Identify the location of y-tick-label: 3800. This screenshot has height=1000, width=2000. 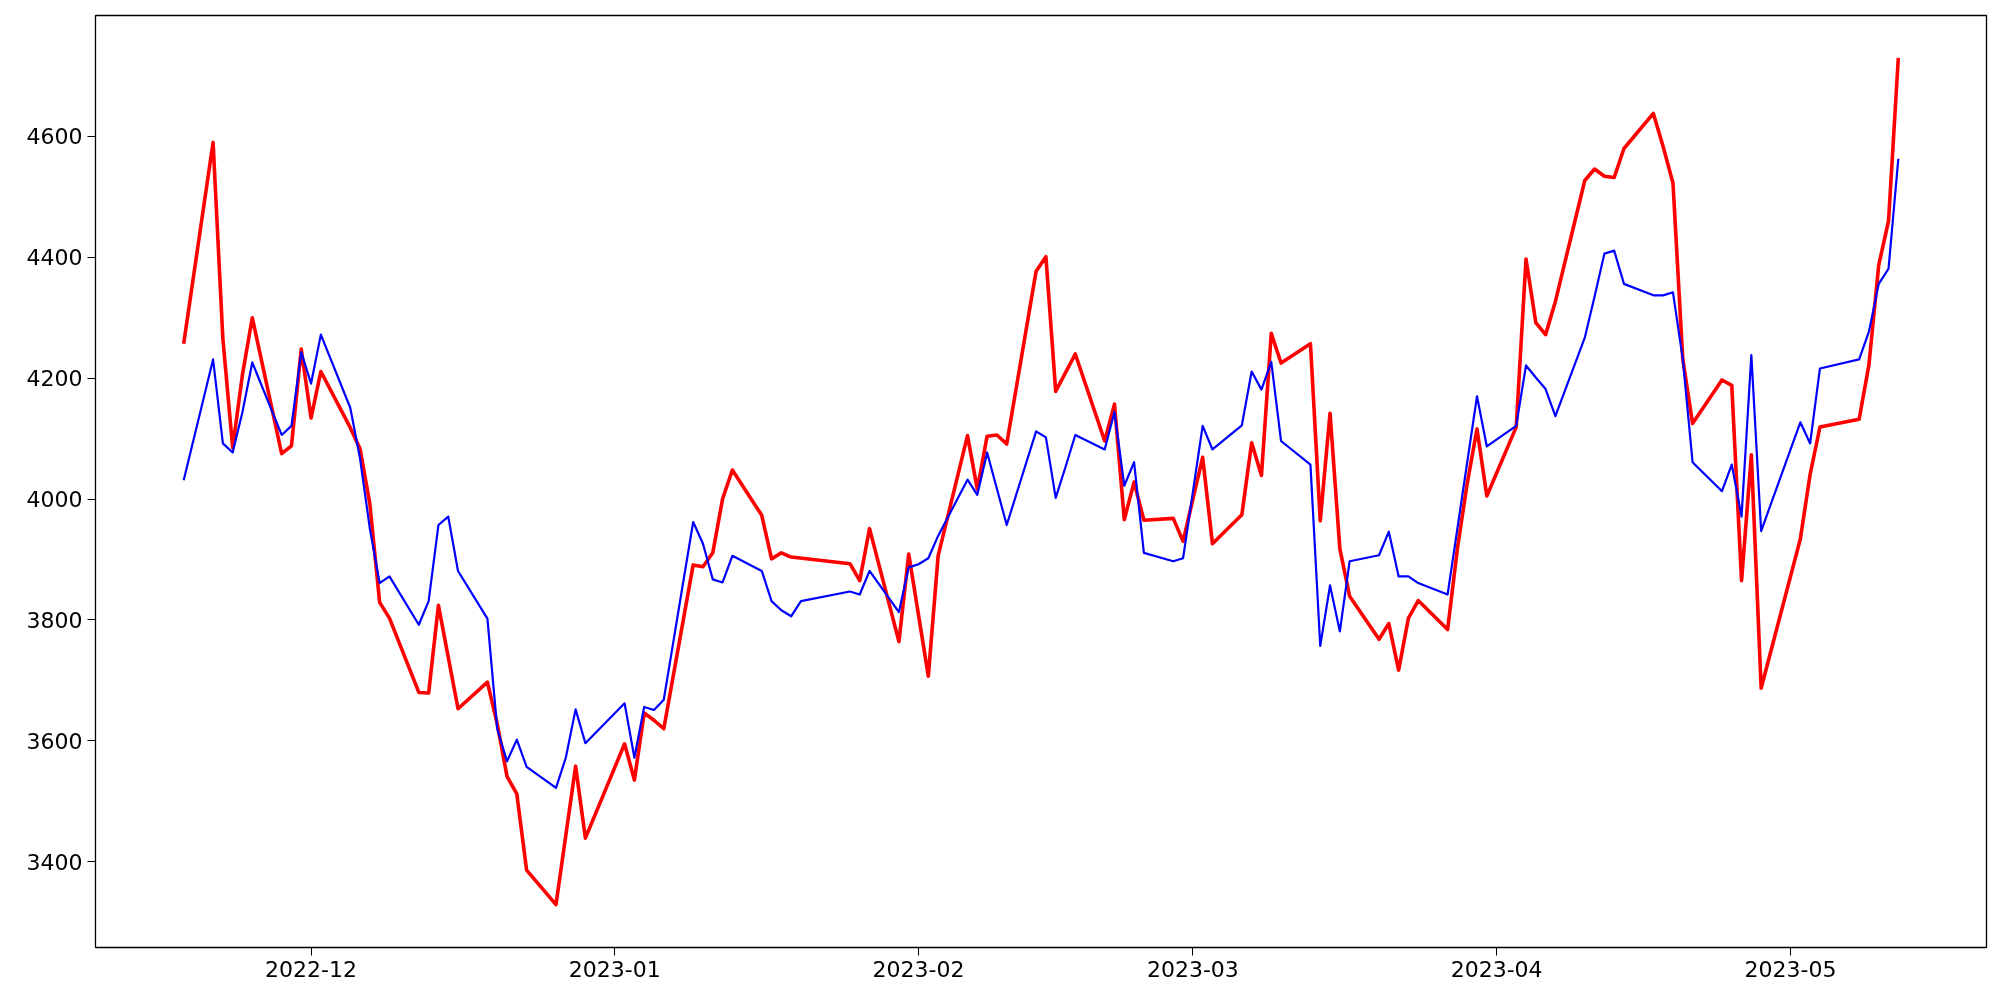
(54, 620).